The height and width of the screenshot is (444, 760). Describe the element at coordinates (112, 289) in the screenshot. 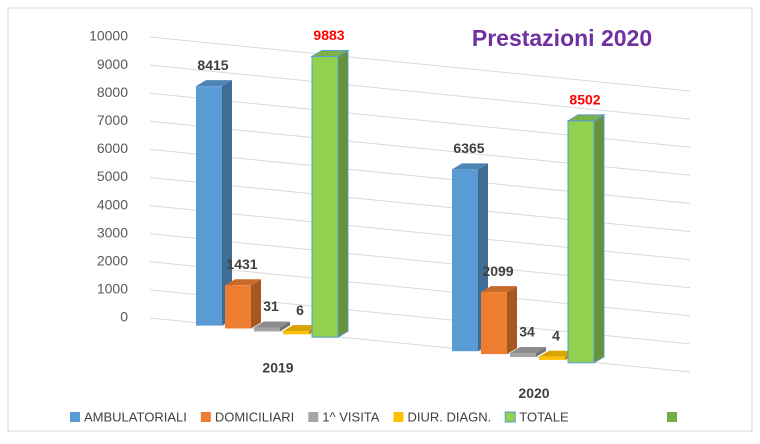

I see `y-tick-label: 1000` at that location.